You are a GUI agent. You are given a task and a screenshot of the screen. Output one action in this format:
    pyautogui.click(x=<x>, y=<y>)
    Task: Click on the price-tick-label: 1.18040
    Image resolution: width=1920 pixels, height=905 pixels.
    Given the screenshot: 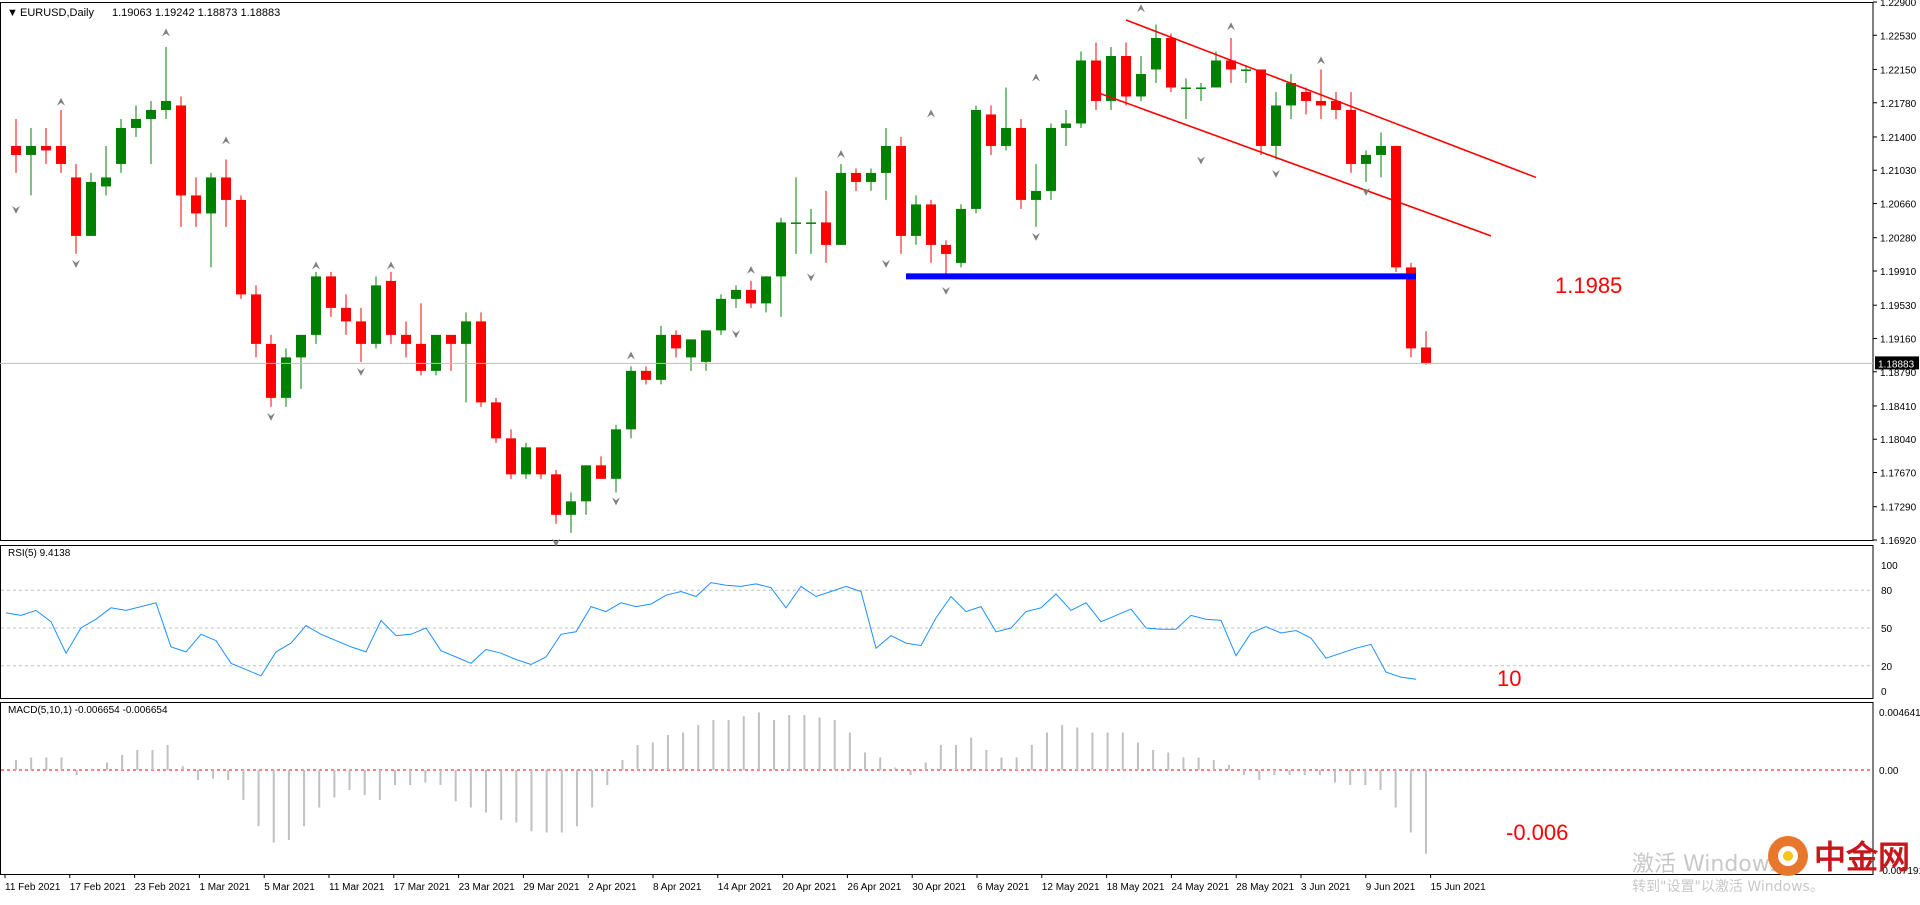 What is the action you would take?
    pyautogui.click(x=1898, y=440)
    